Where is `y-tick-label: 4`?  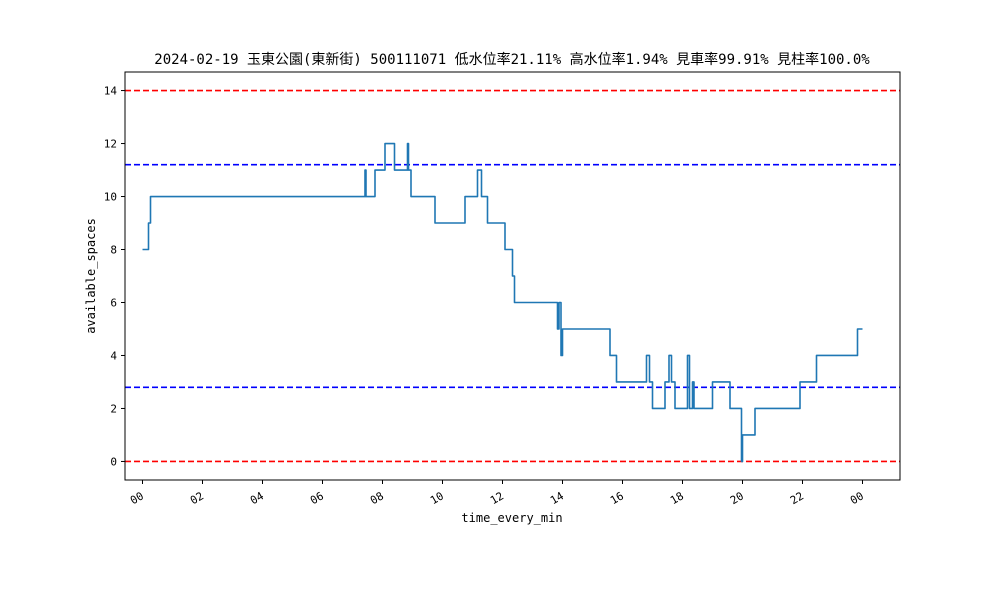
y-tick-label: 4 is located at coordinates (113, 355).